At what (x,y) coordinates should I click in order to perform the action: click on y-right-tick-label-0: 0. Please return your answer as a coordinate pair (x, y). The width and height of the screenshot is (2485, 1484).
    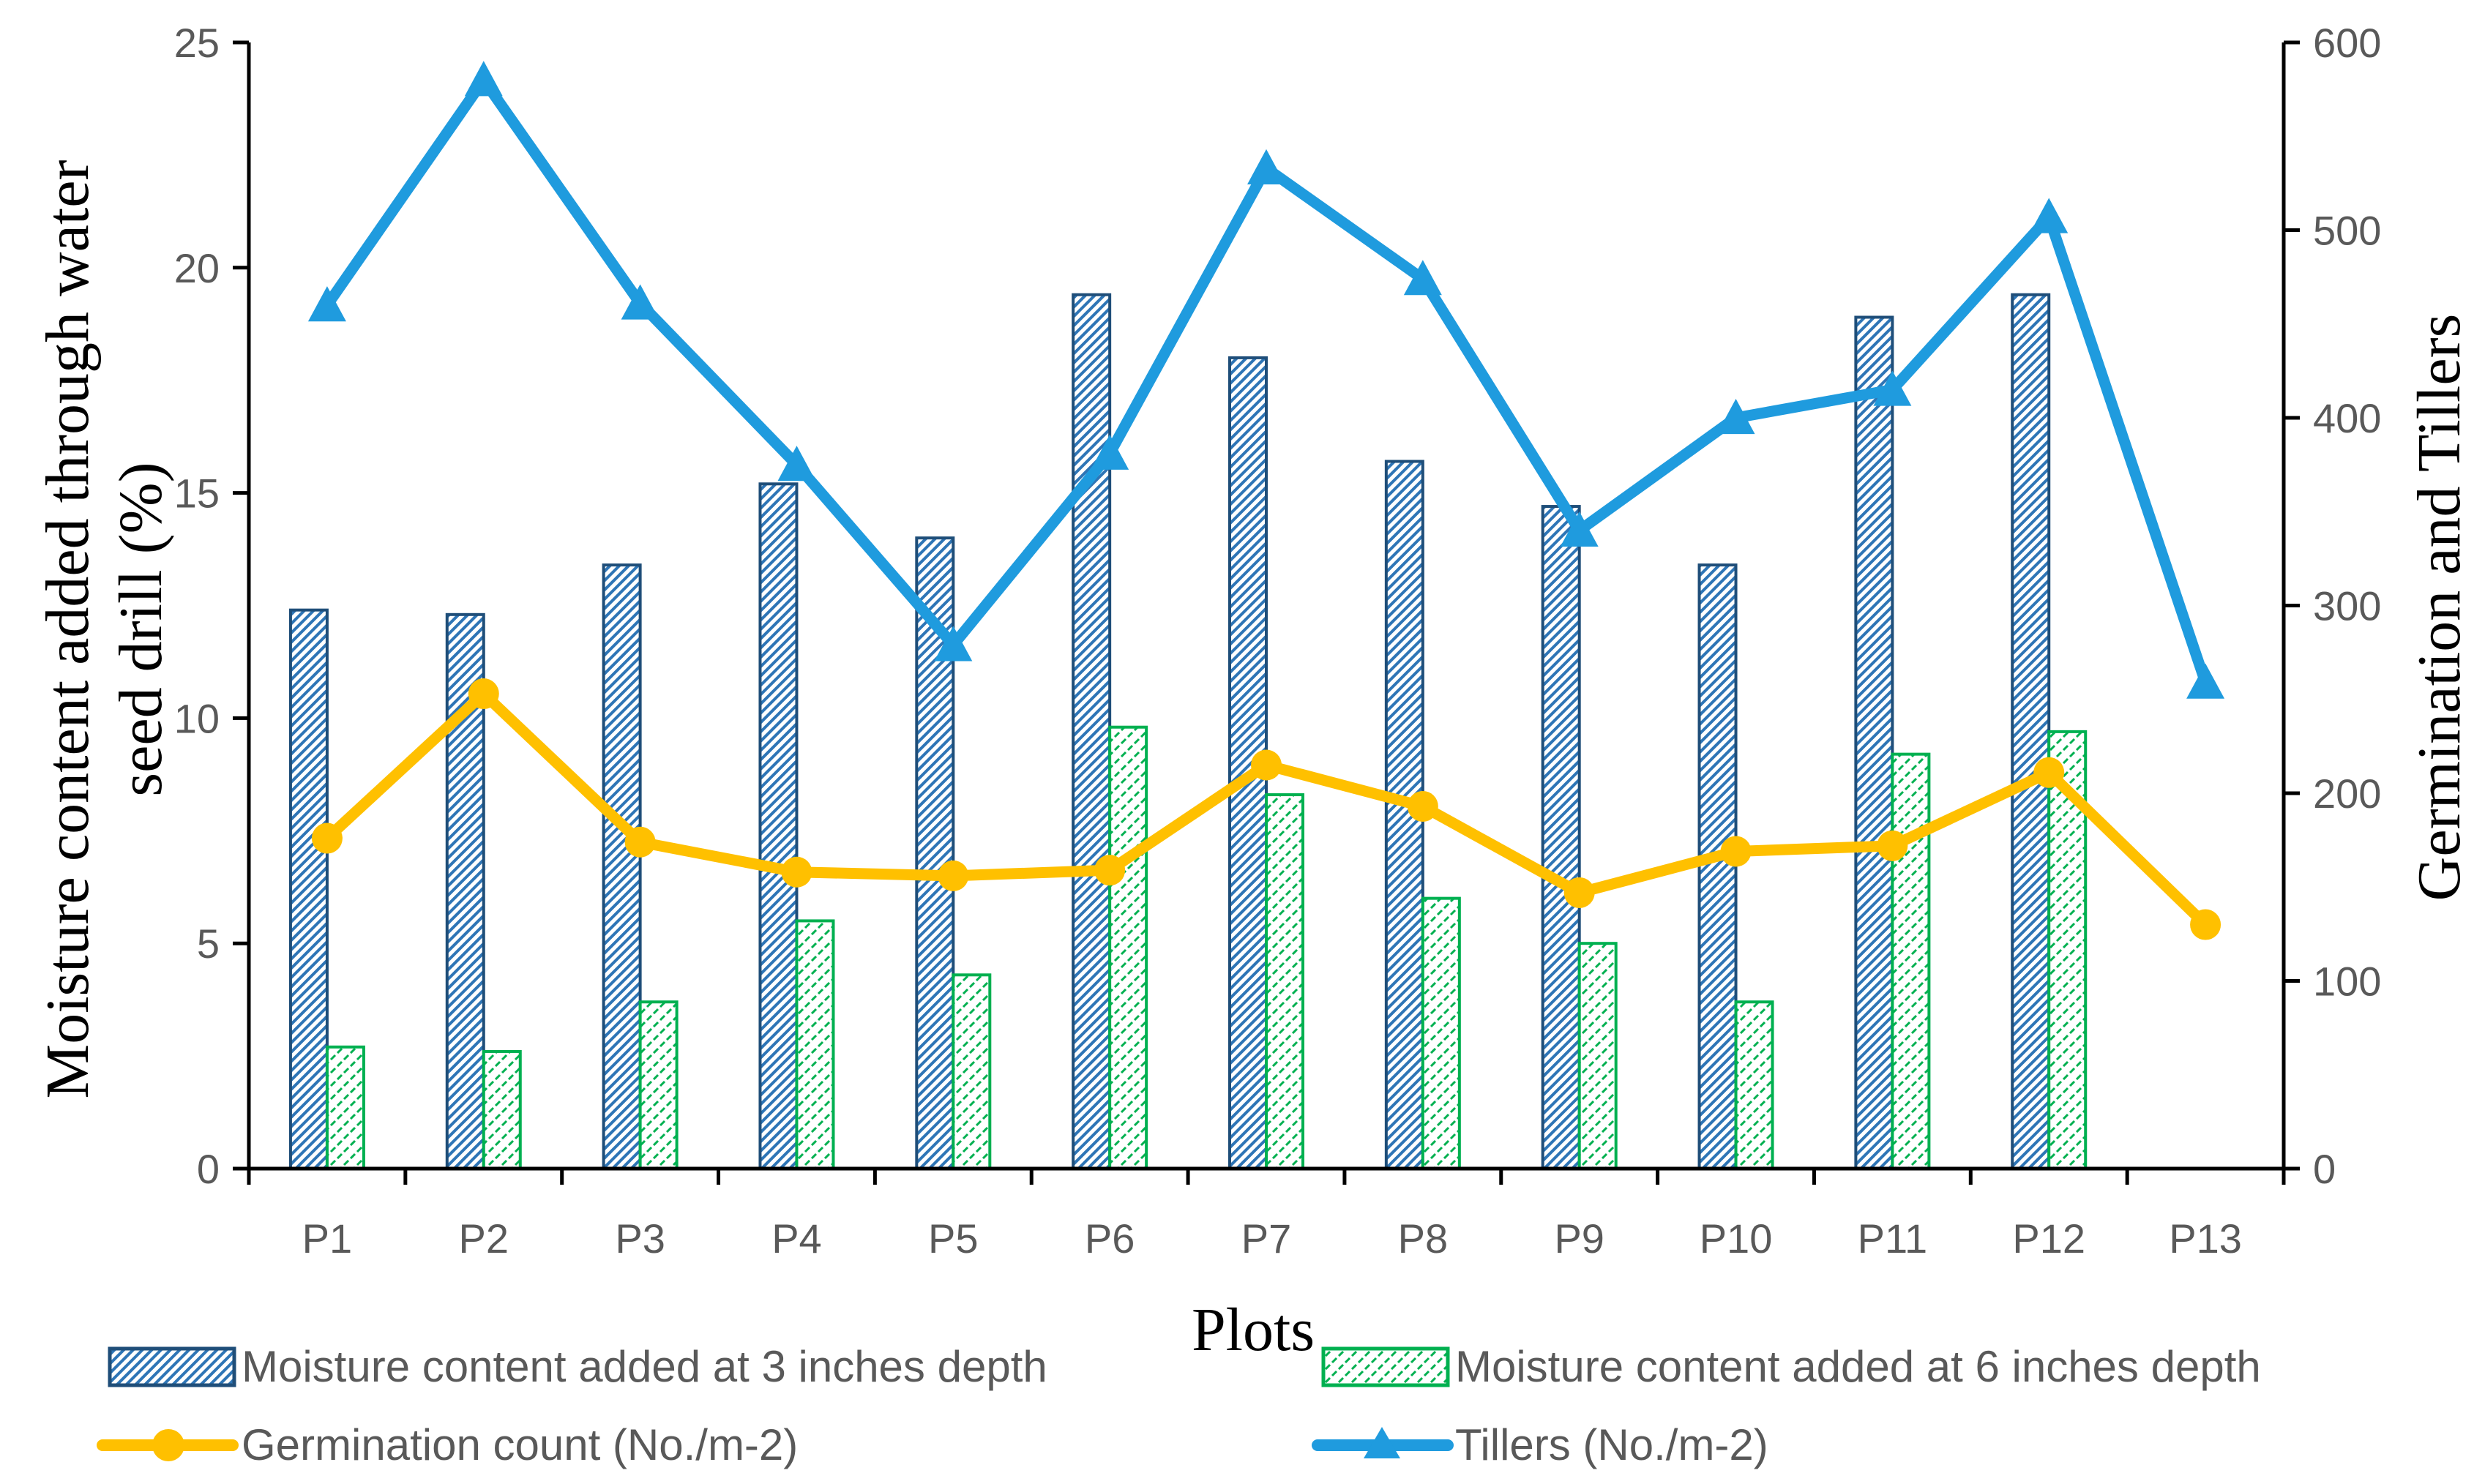
    Looking at the image, I should click on (2324, 1169).